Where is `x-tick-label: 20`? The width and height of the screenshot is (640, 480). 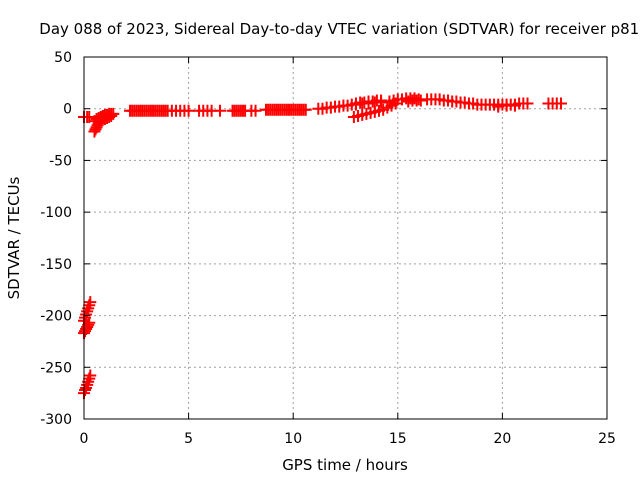
x-tick-label: 20 is located at coordinates (502, 439).